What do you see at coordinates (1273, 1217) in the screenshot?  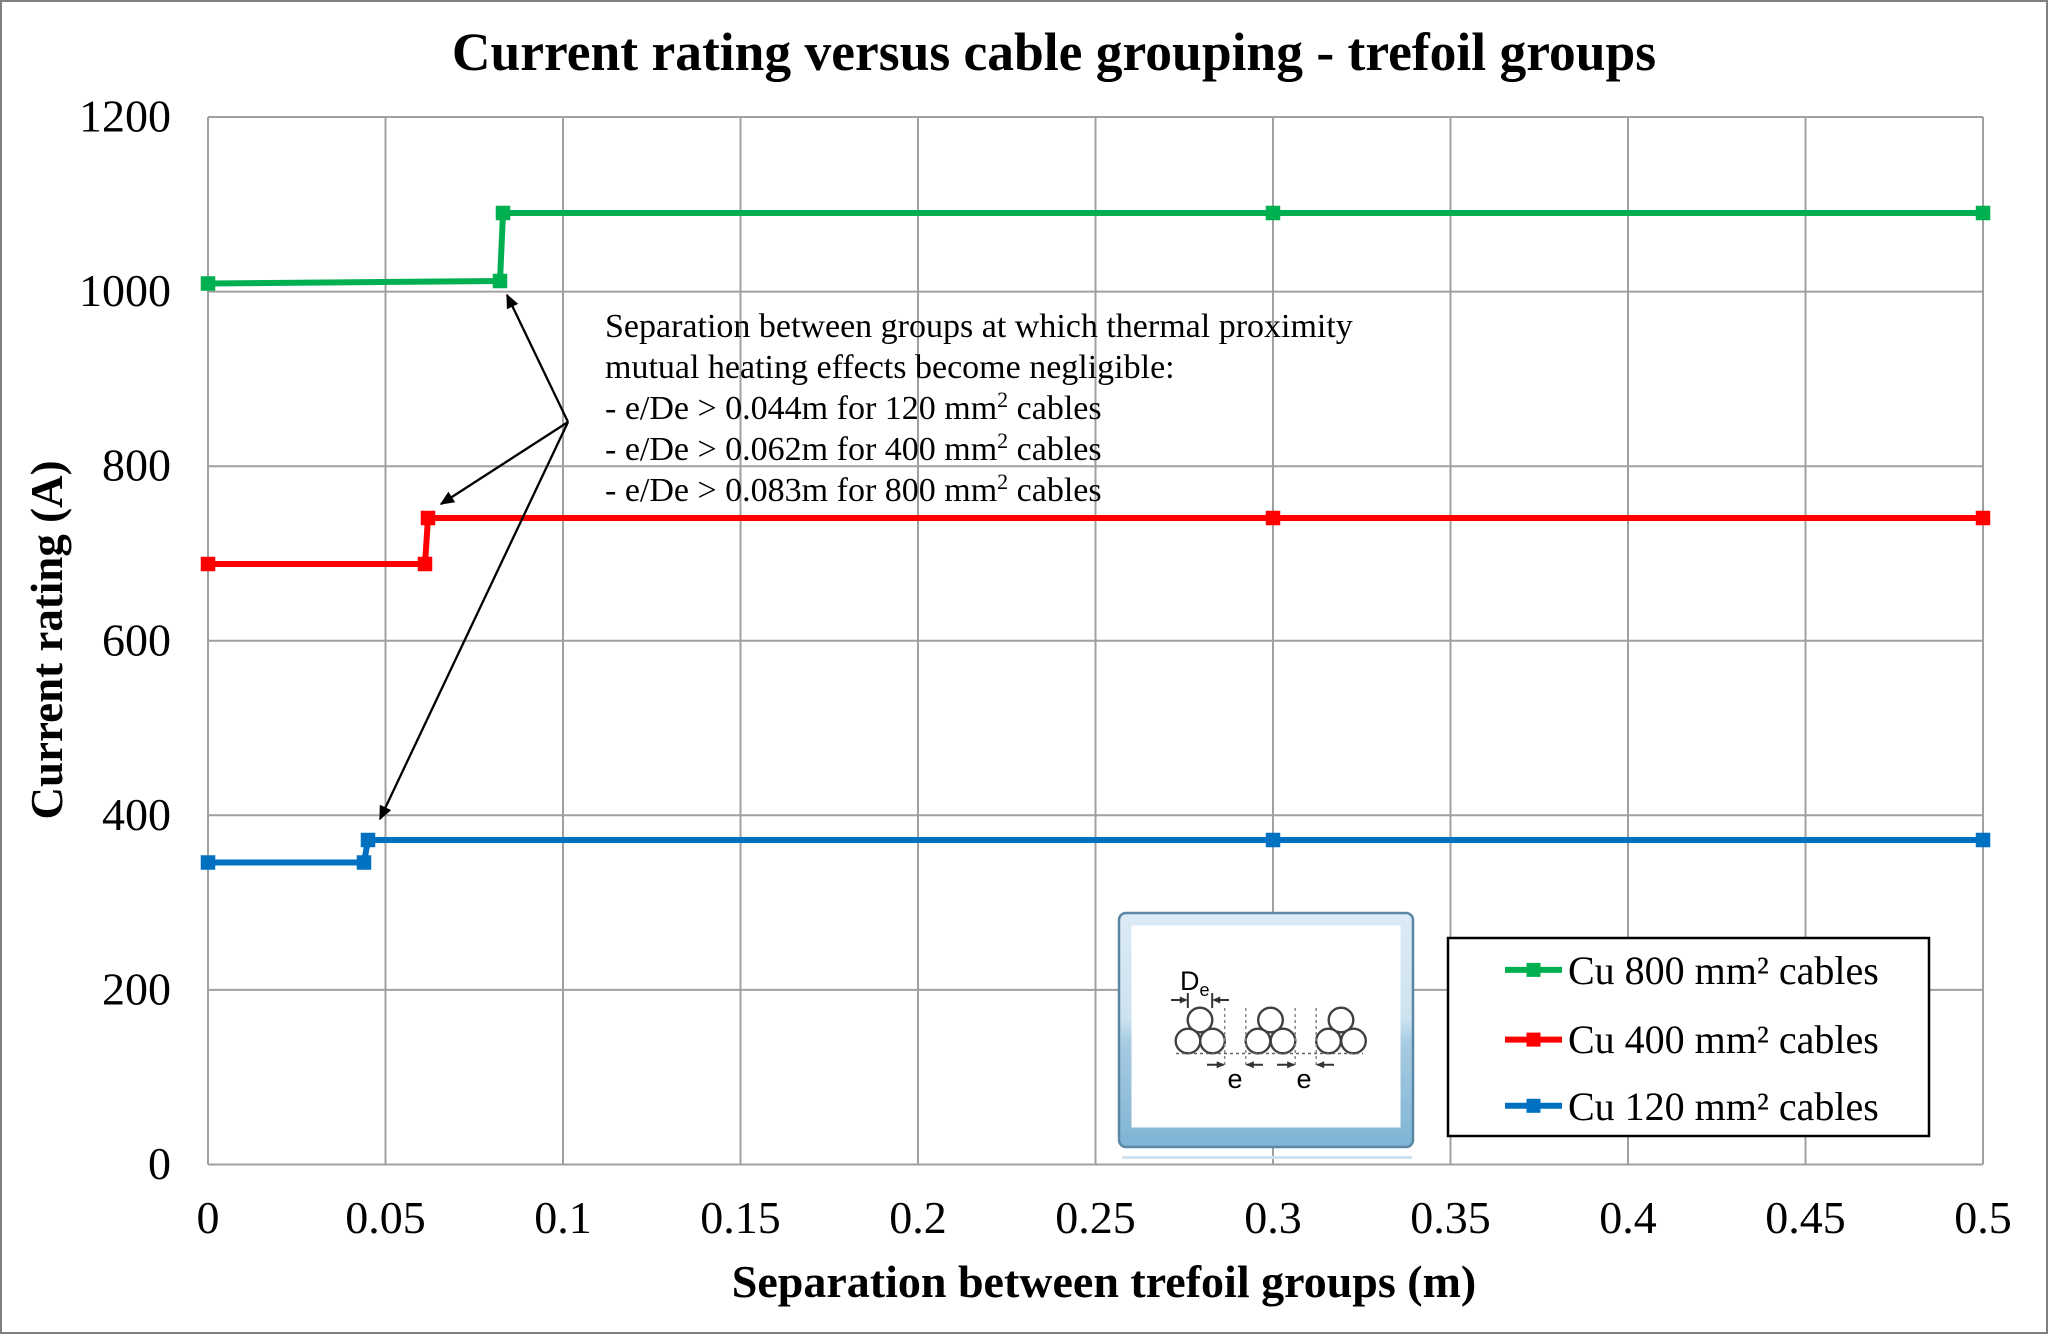 I see `svg-text: 0.3` at bounding box center [1273, 1217].